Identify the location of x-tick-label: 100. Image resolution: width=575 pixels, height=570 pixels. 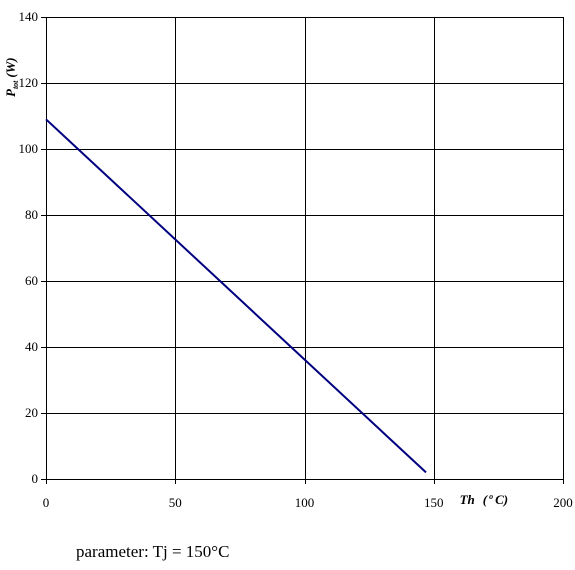
(305, 502).